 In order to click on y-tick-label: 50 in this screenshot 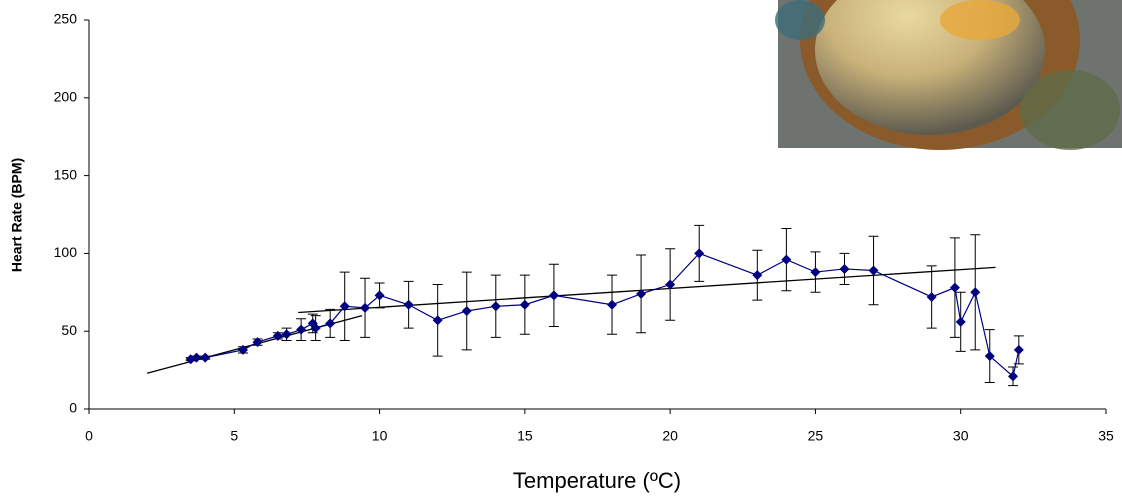, I will do `click(69, 330)`.